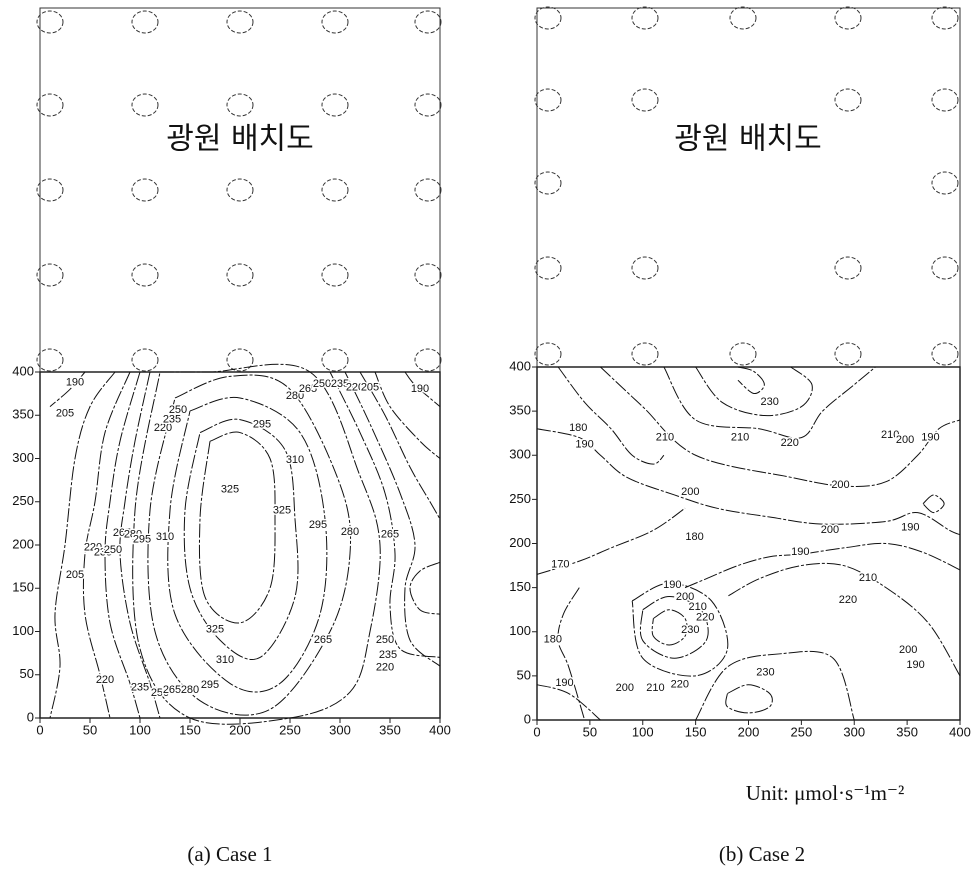  What do you see at coordinates (23, 630) in the screenshot?
I see `y-tick-label: 100` at bounding box center [23, 630].